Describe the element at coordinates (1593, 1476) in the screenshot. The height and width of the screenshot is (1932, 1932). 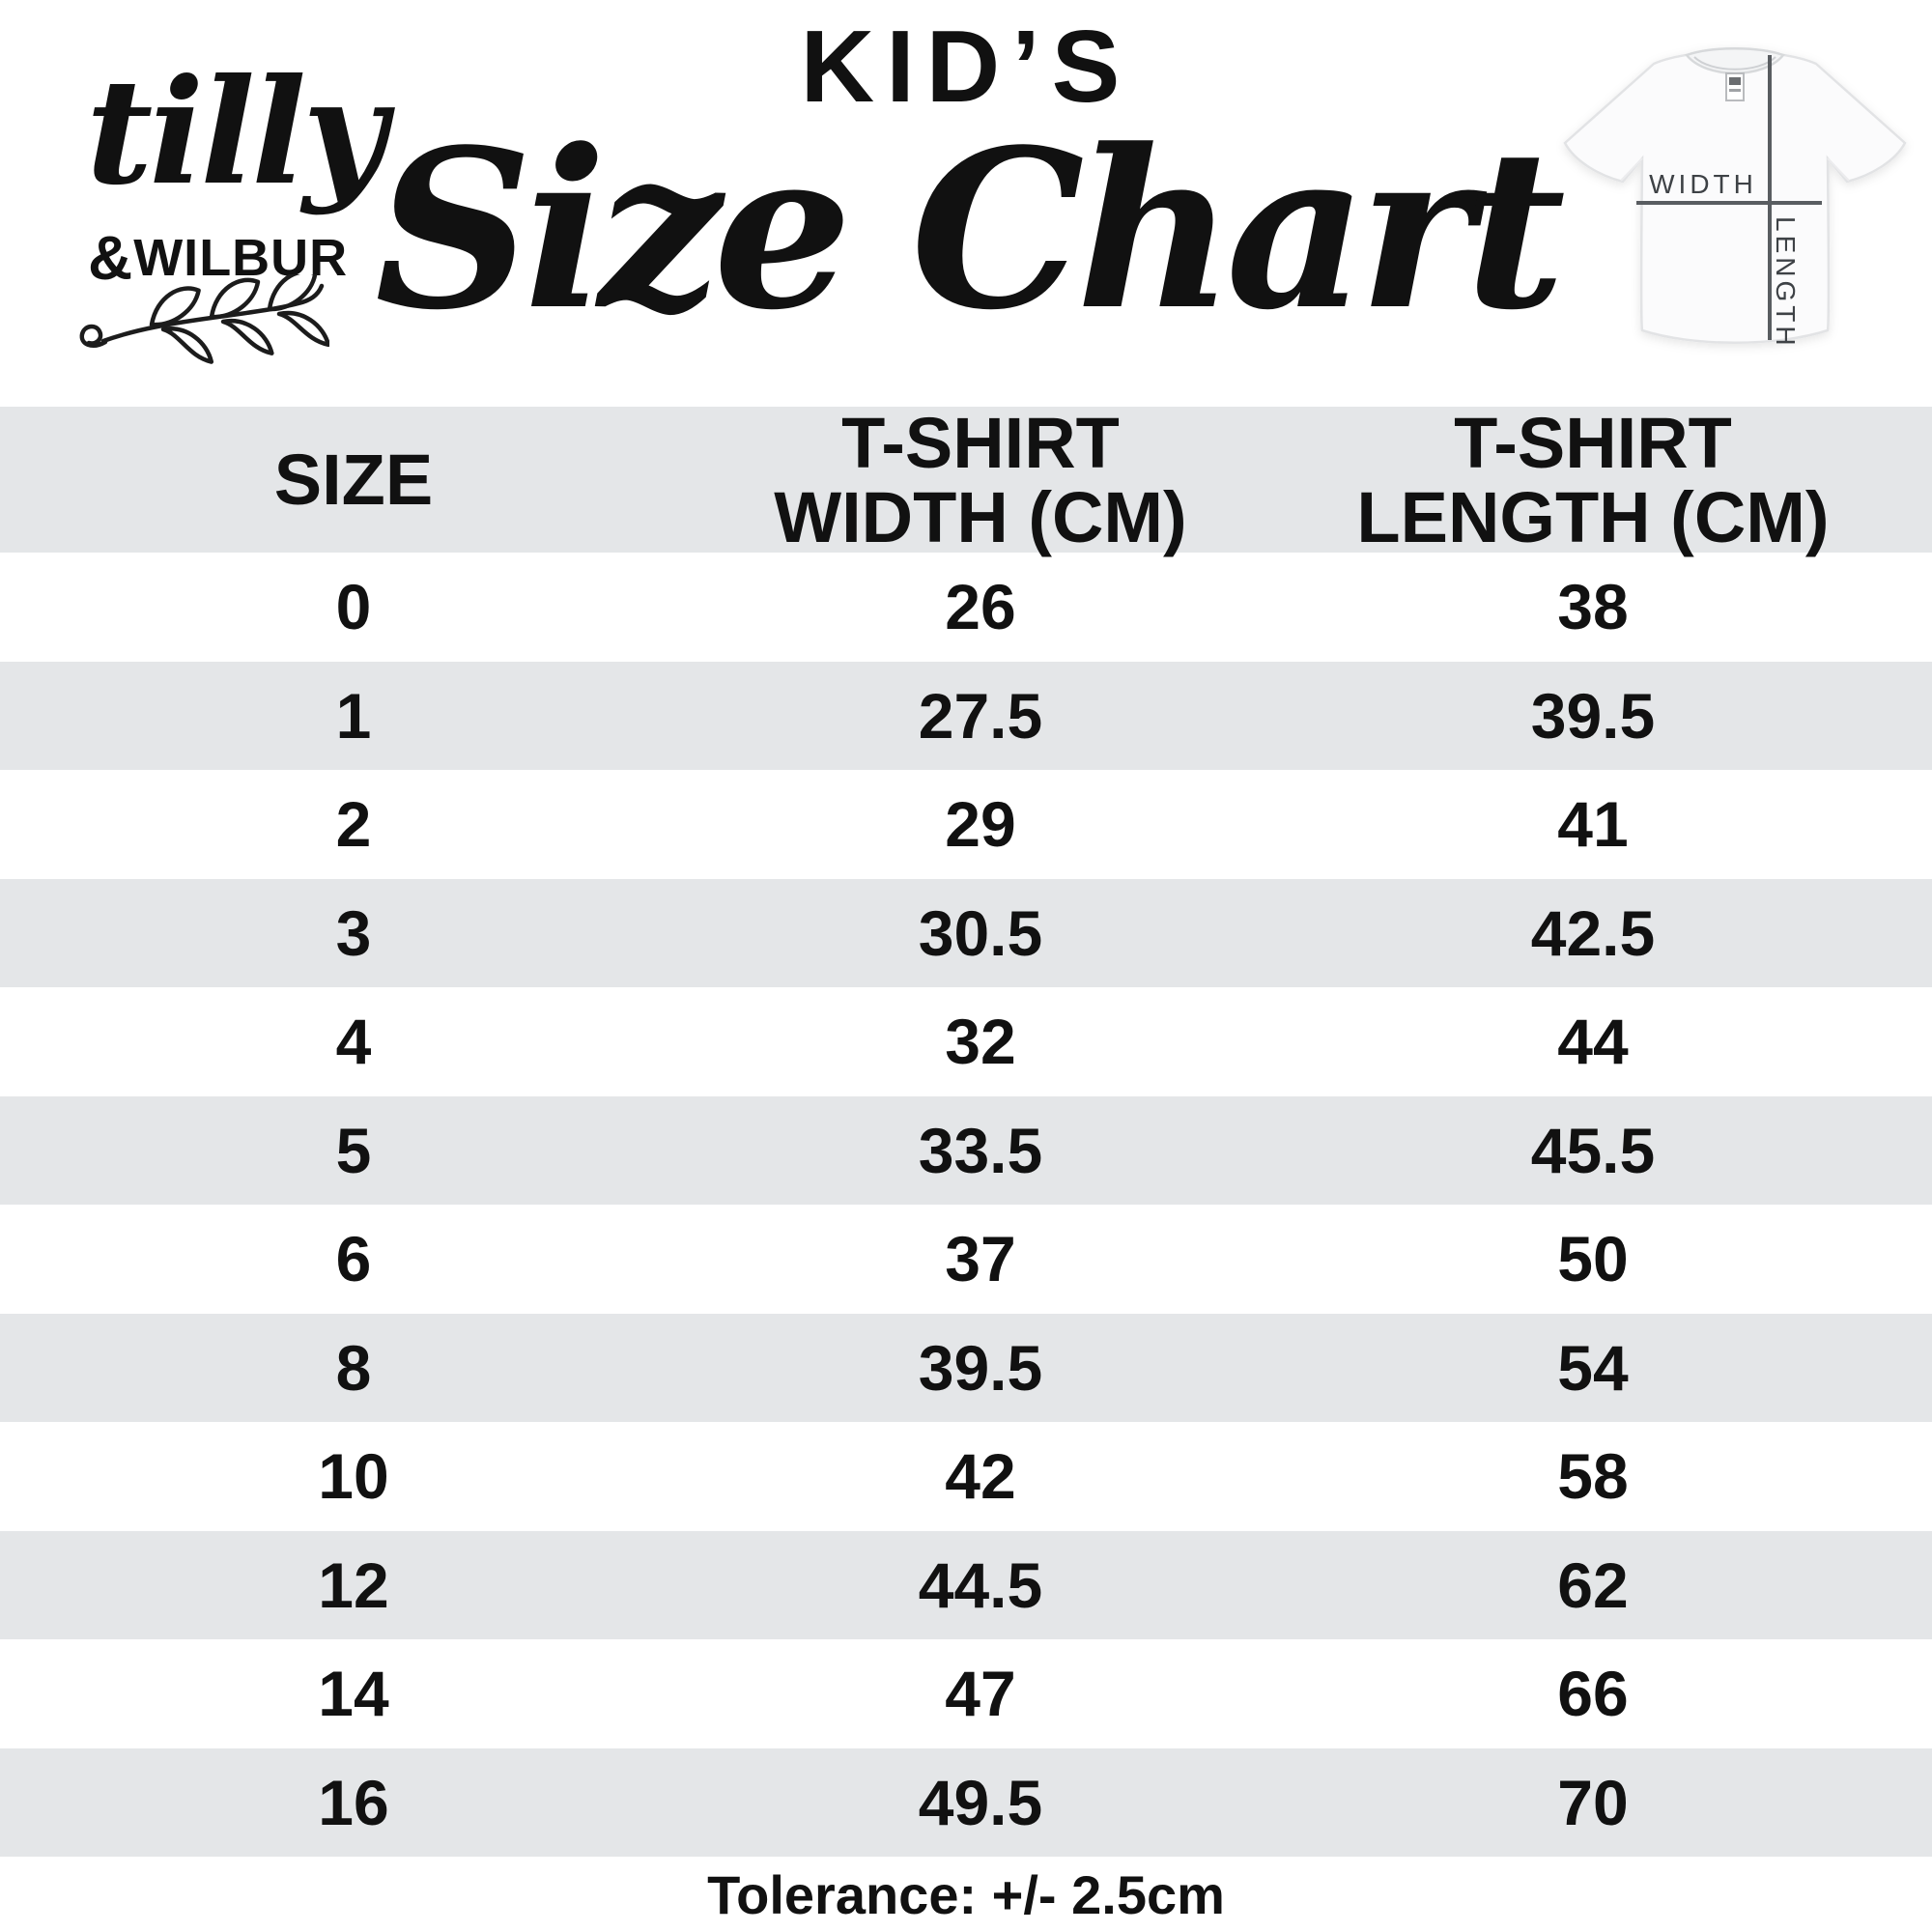
I see `length-value: 58` at that location.